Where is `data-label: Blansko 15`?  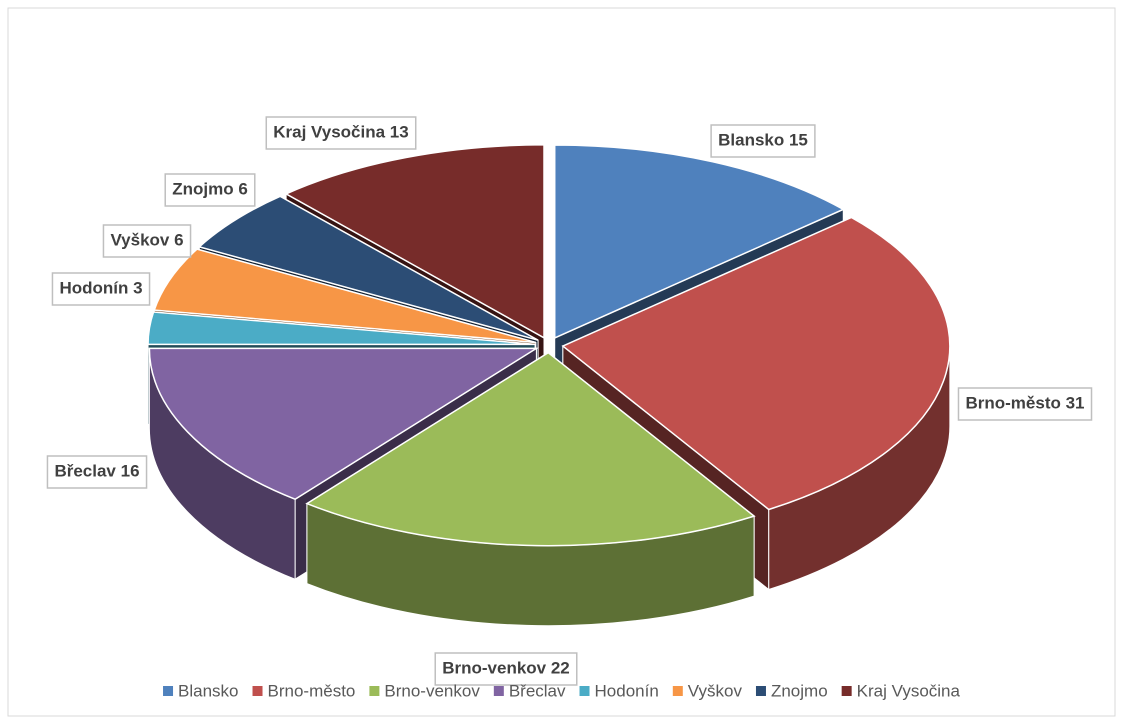 data-label: Blansko 15 is located at coordinates (763, 141).